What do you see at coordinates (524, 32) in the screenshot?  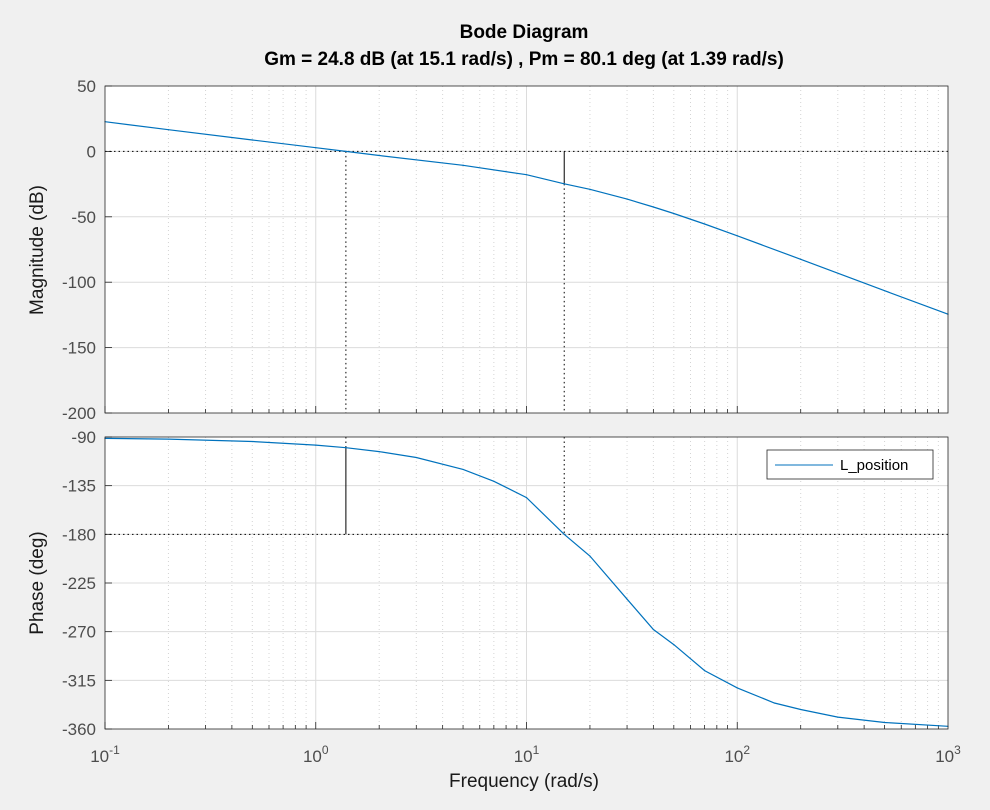 I see `chart-title: Bode Diagram` at bounding box center [524, 32].